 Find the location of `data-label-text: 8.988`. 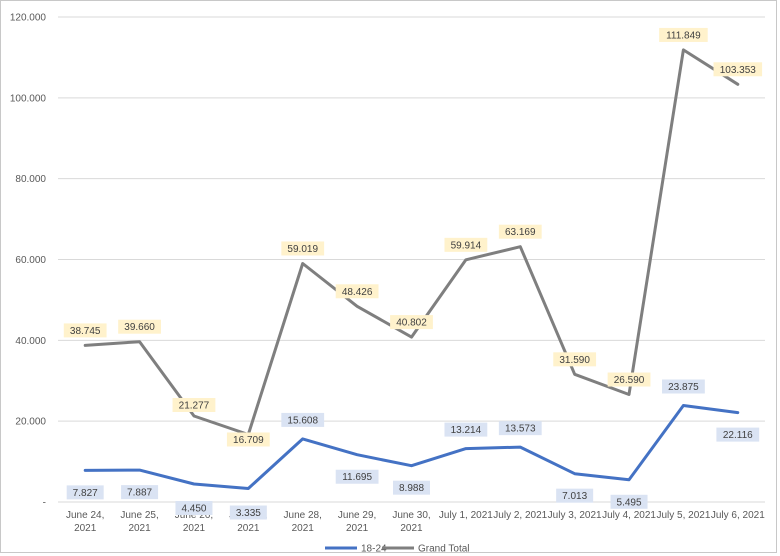

data-label-text: 8.988 is located at coordinates (411, 488).